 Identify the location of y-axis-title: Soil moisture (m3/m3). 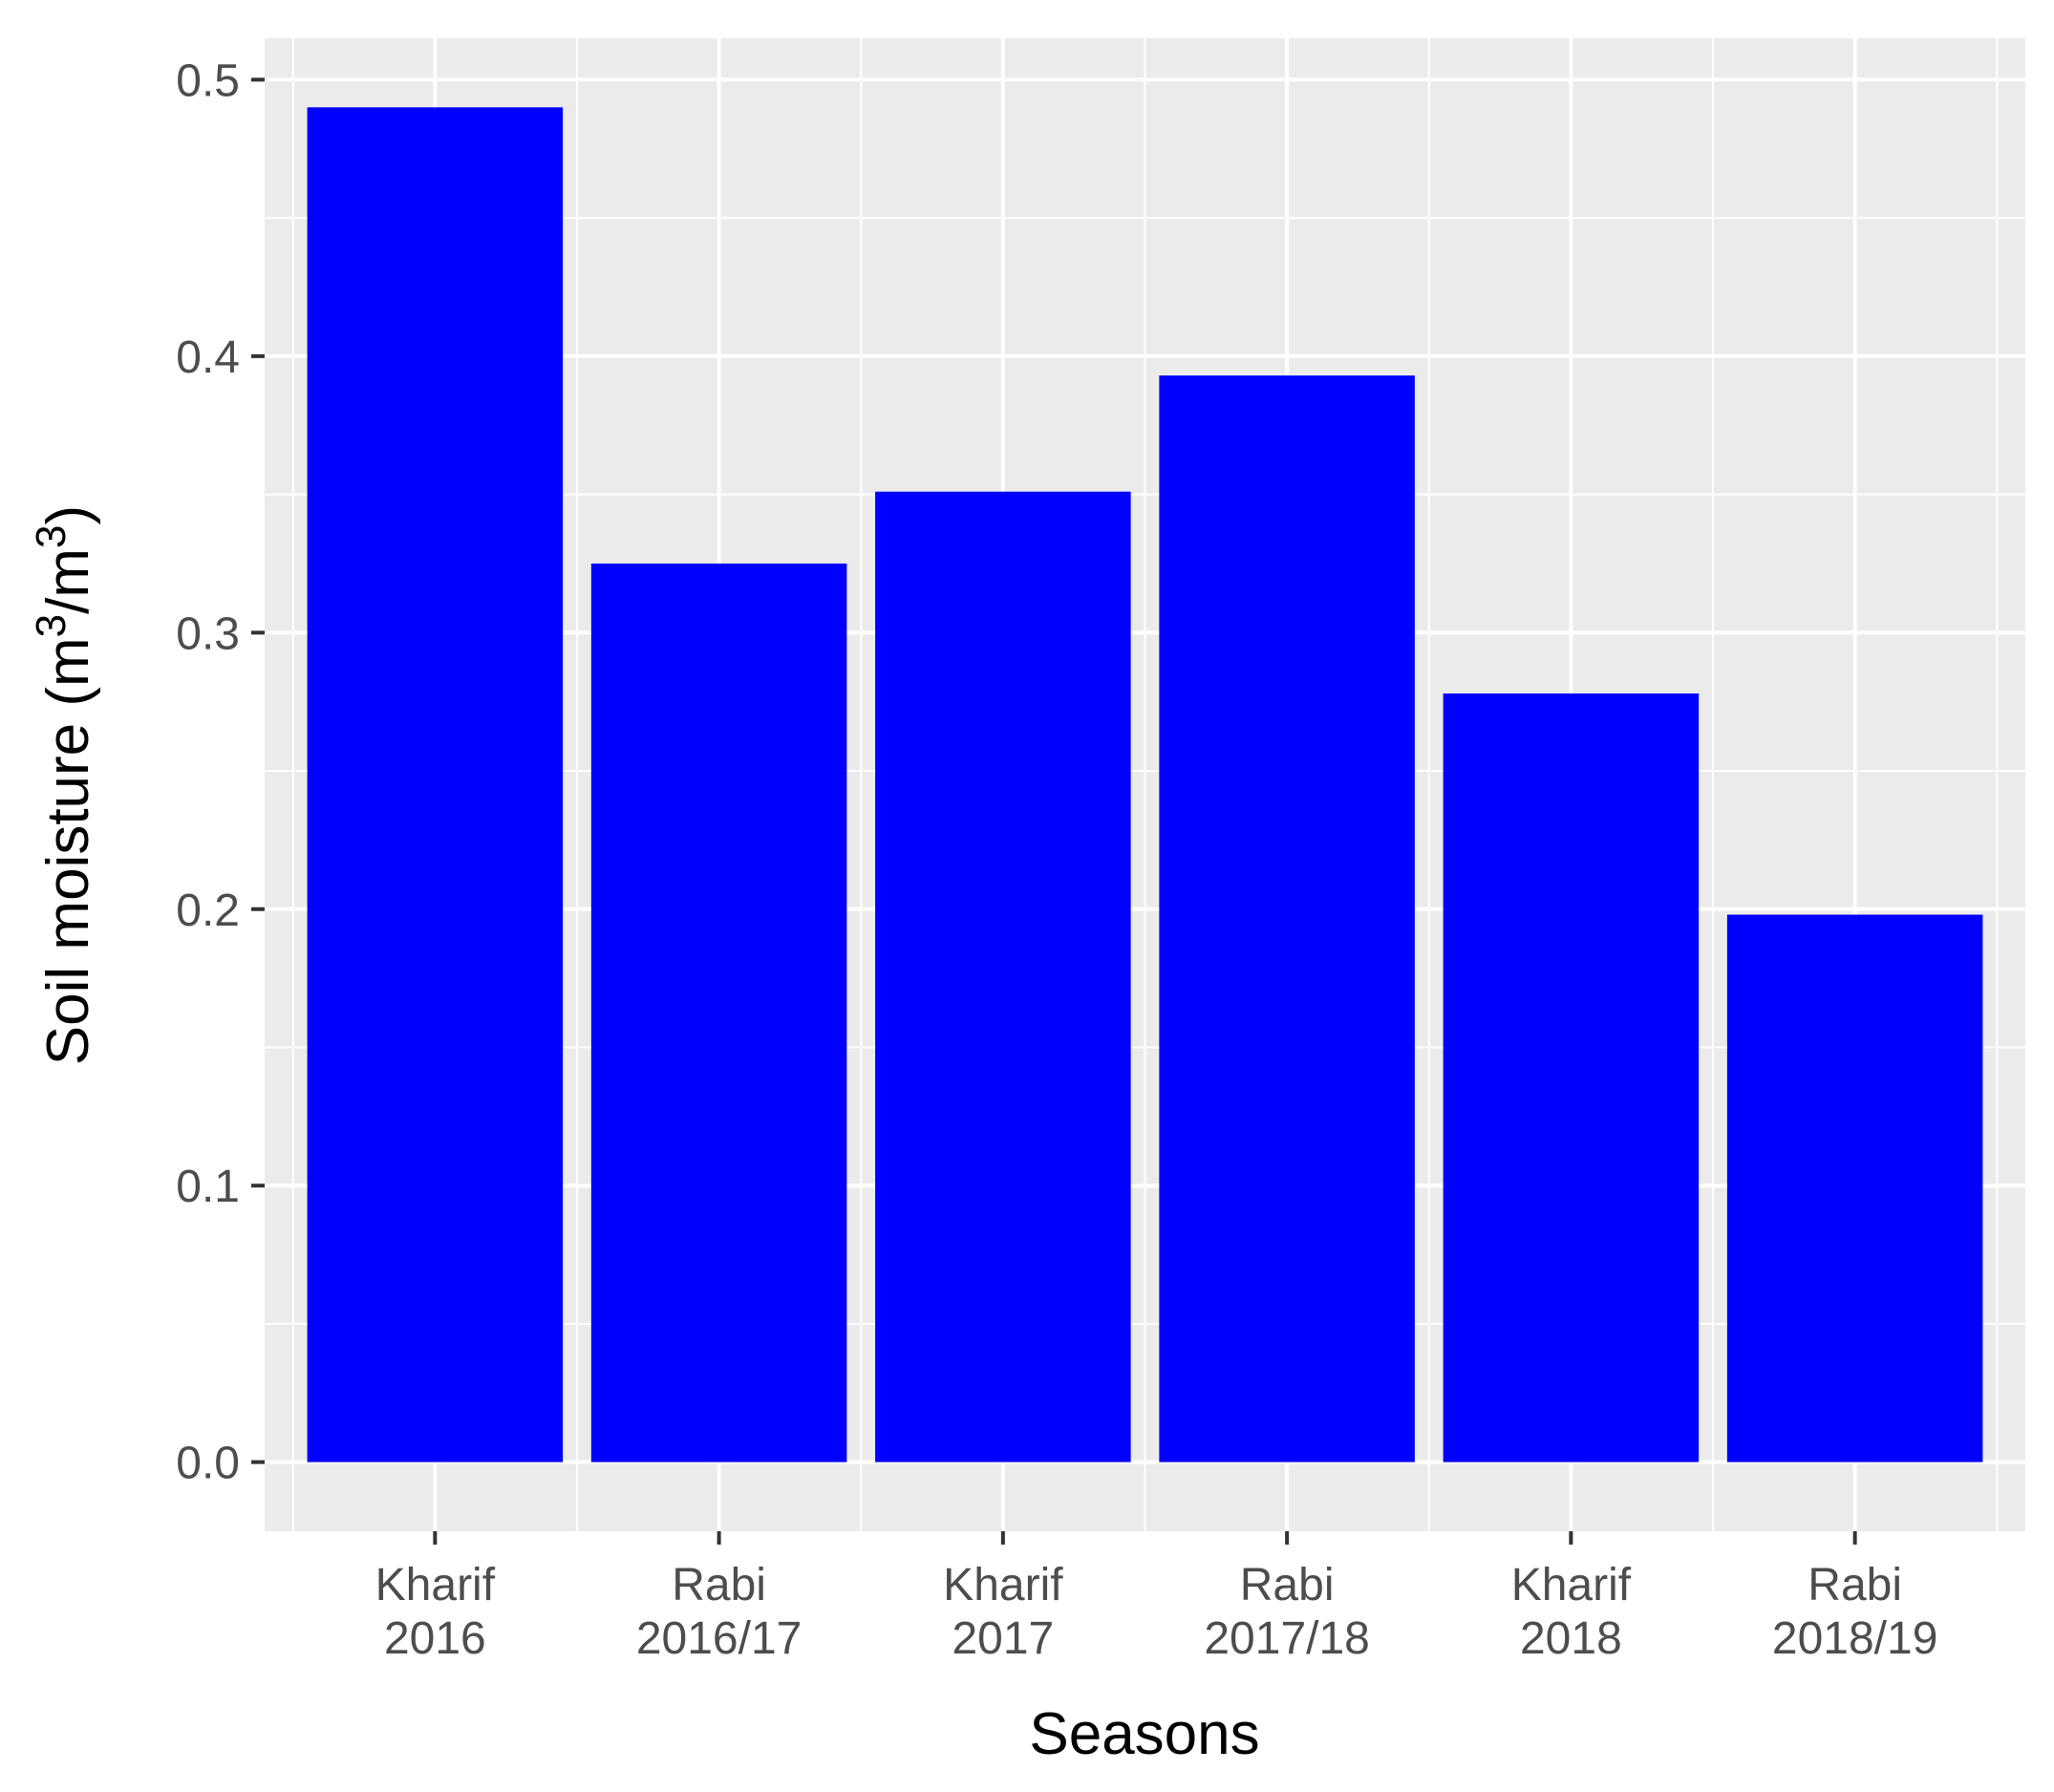
(64, 785).